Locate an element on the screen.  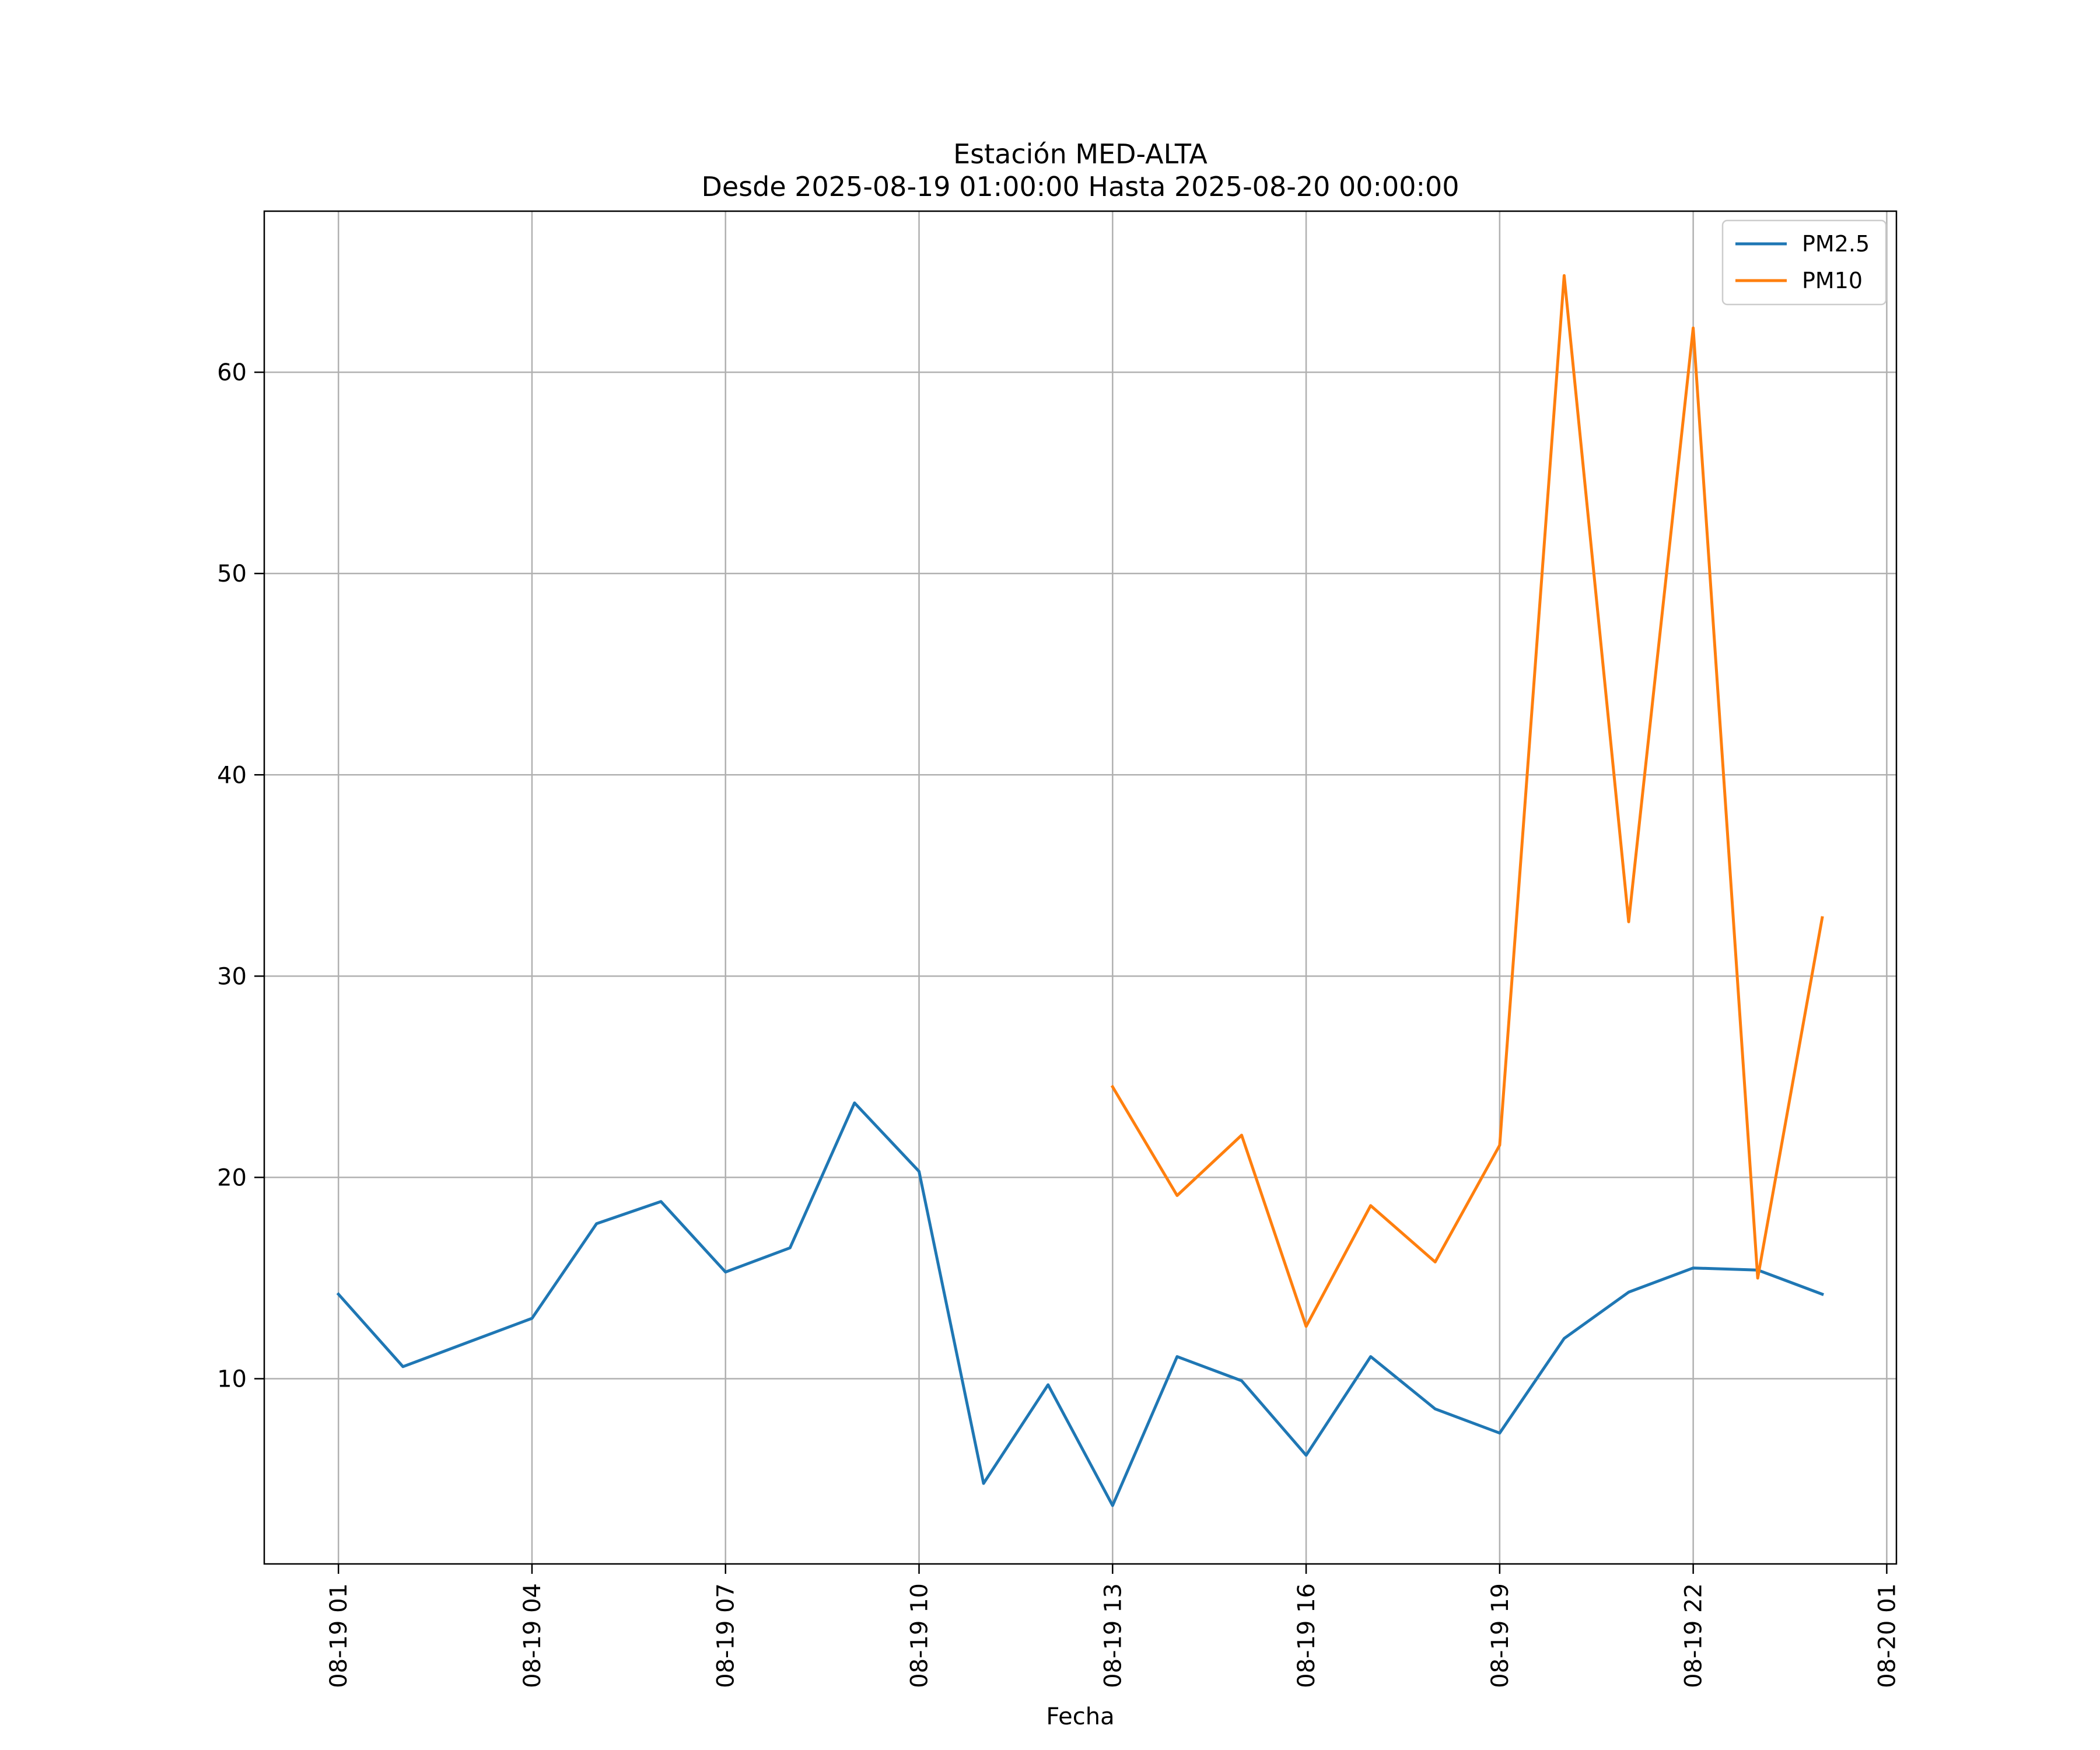
x-tick-label: 08-19 04 is located at coordinates (532, 1636).